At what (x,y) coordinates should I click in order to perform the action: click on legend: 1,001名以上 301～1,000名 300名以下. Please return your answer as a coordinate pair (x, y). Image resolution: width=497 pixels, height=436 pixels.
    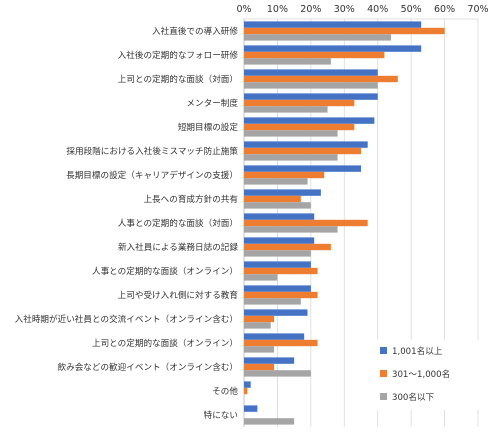
    Looking at the image, I should click on (427, 375).